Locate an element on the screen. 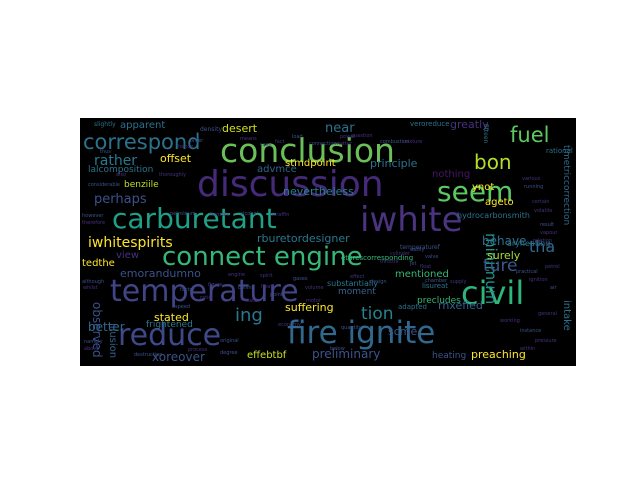 Image resolution: width=640 pixels, height=480 pixels. cloud-word: order is located at coordinates (197, 141).